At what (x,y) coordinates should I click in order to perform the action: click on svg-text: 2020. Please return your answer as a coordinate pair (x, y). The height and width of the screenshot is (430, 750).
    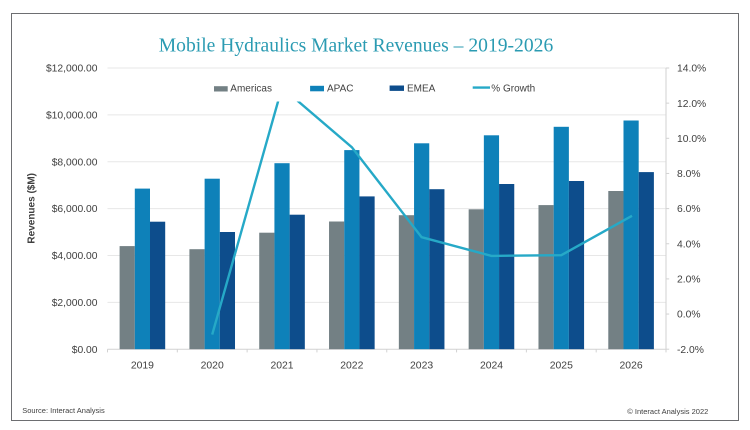
    Looking at the image, I should click on (212, 366).